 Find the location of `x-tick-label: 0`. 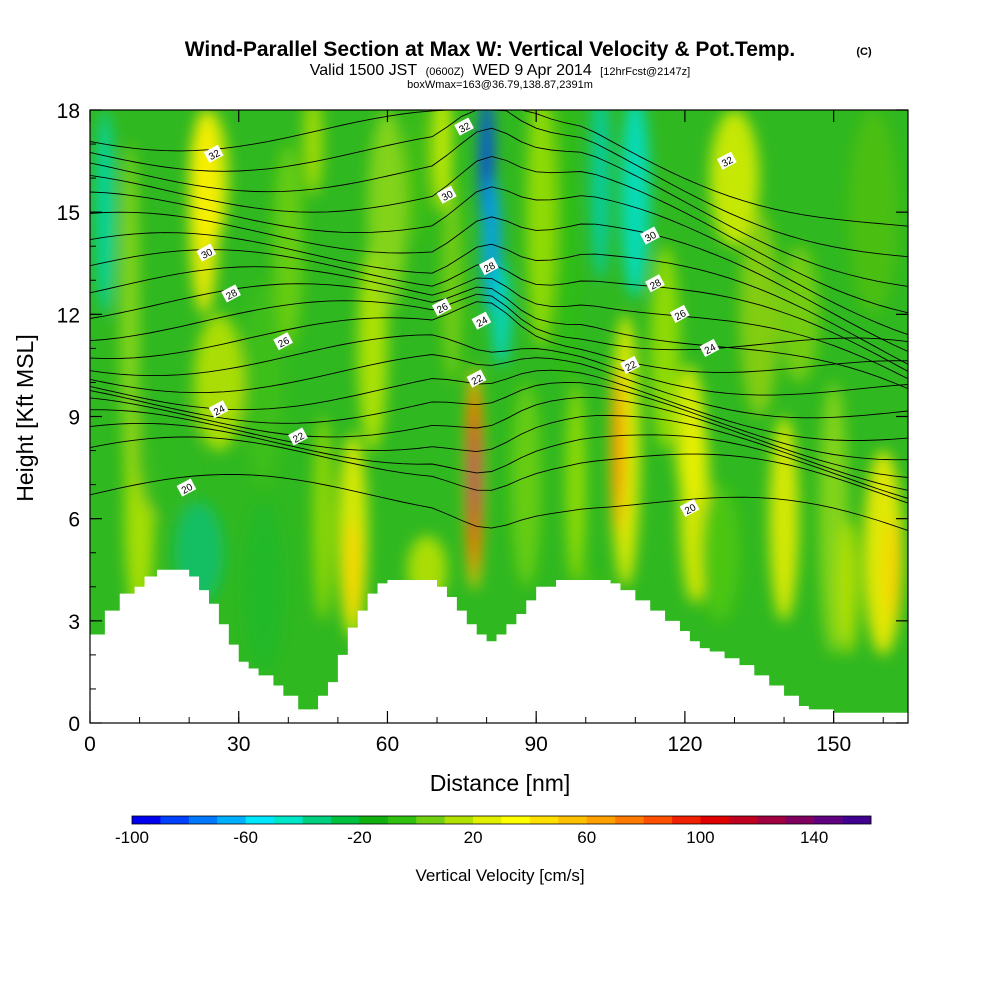

x-tick-label: 0 is located at coordinates (90, 744).